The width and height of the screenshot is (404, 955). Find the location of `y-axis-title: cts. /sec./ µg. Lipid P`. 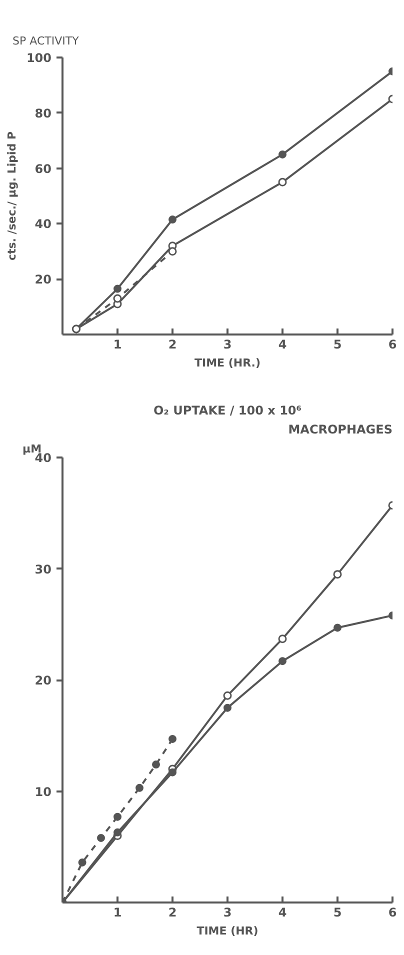

y-axis-title: cts. /sec./ µg. Lipid P is located at coordinates (11, 196).